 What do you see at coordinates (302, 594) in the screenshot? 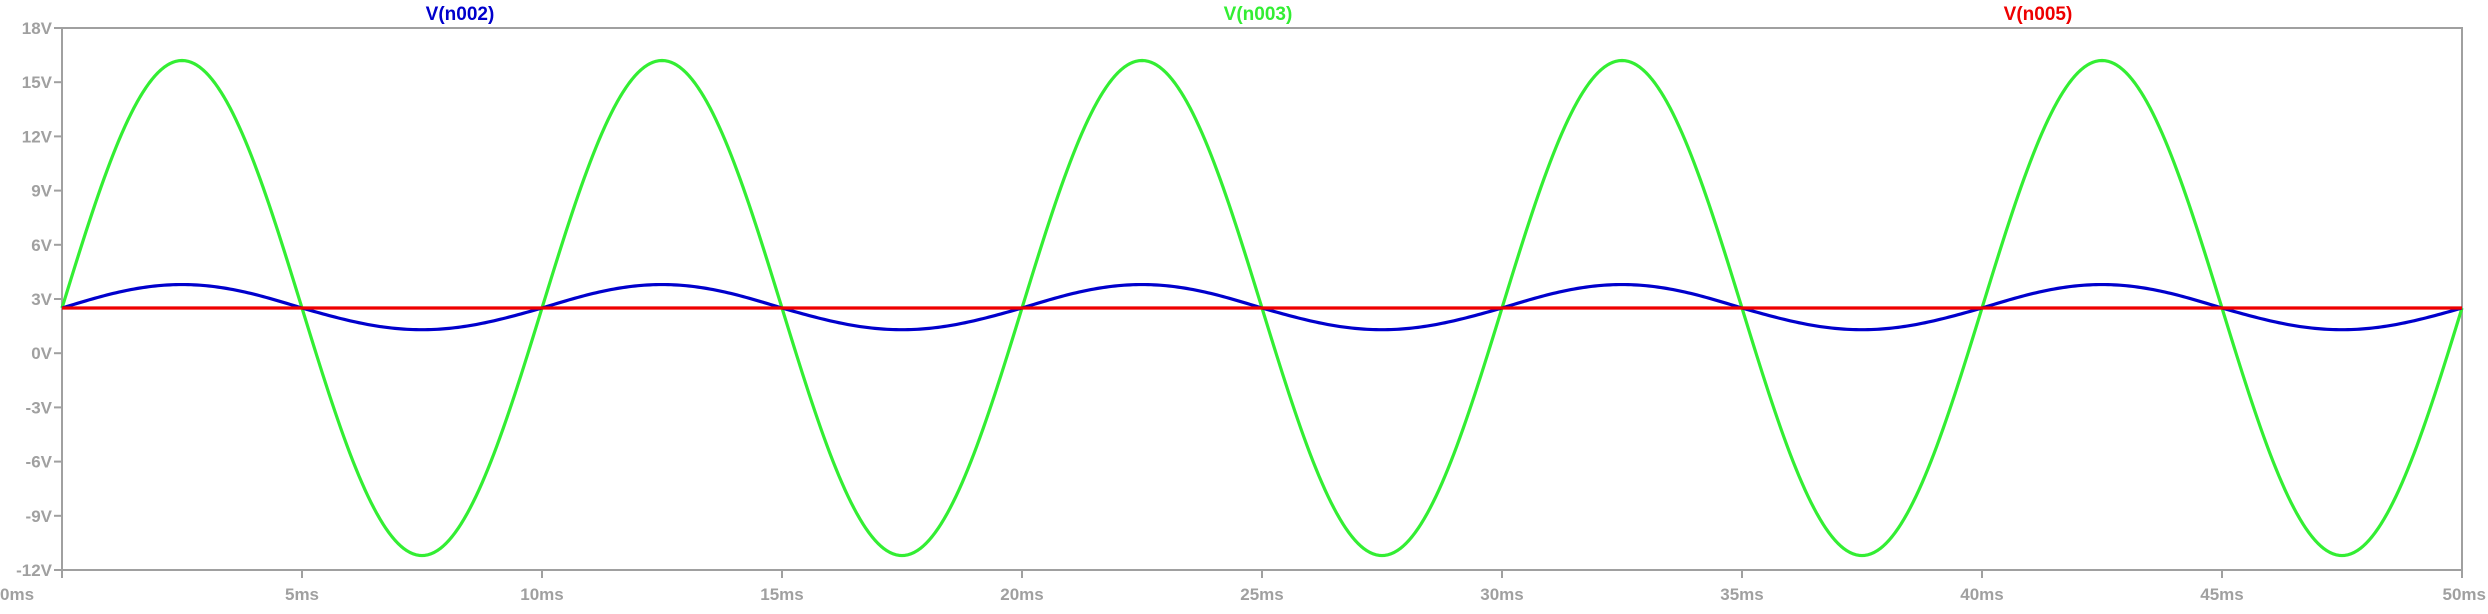
I see `x-tick-label: 5ms` at bounding box center [302, 594].